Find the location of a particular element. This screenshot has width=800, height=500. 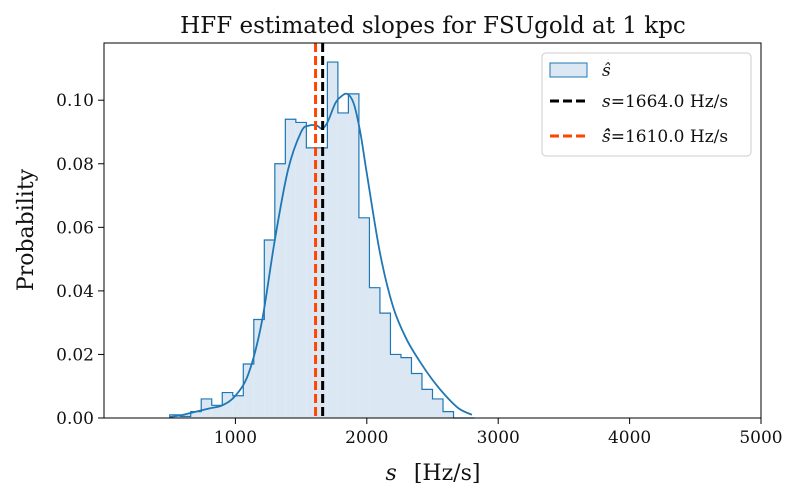

x-tick-label: 5000 is located at coordinates (760, 438).